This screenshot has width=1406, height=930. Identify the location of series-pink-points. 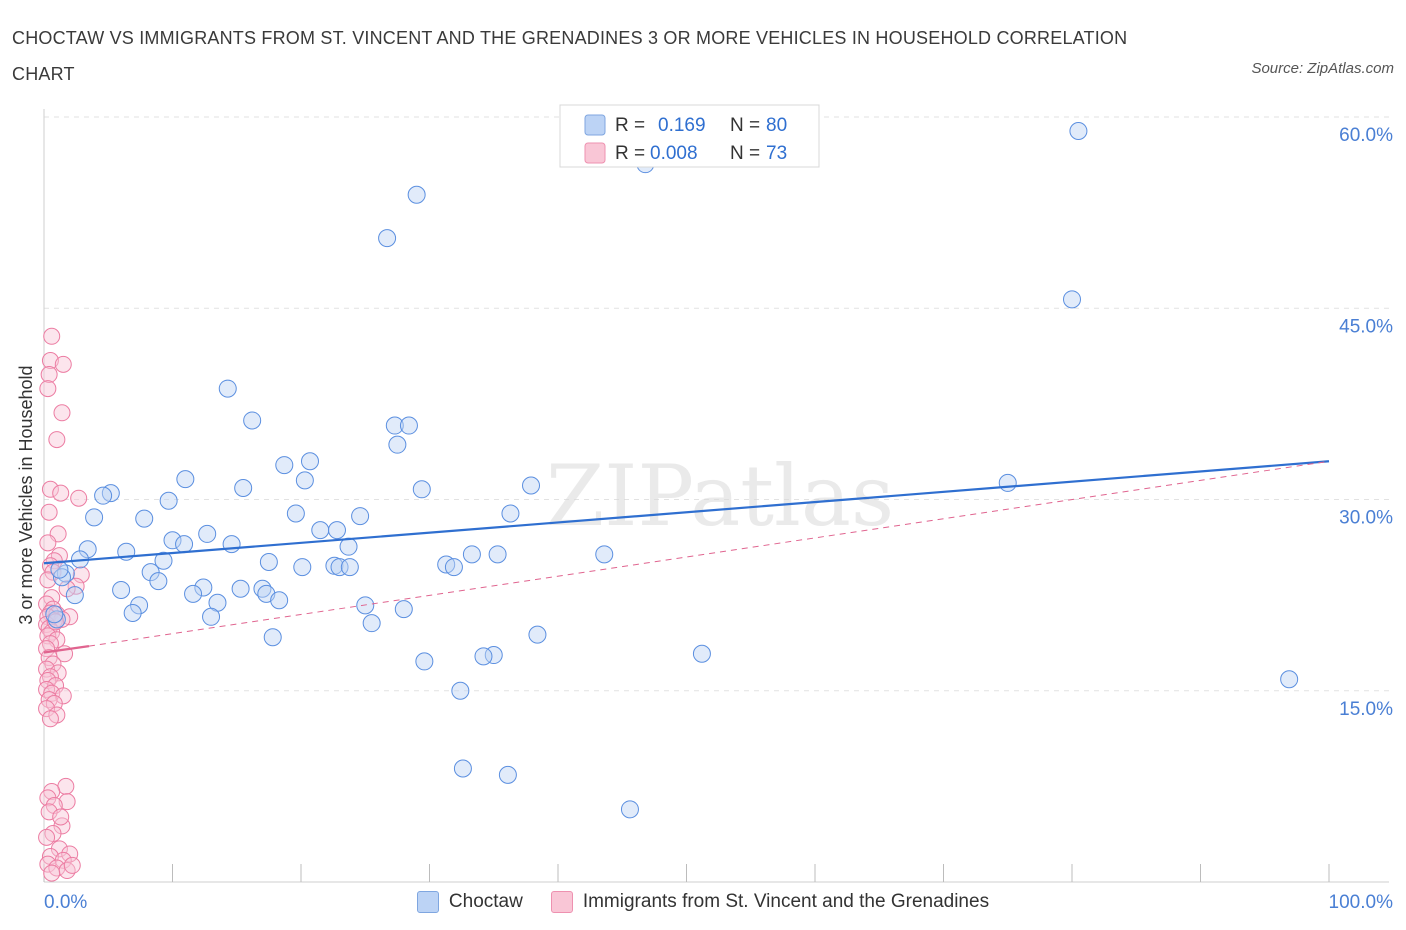
(64, 604).